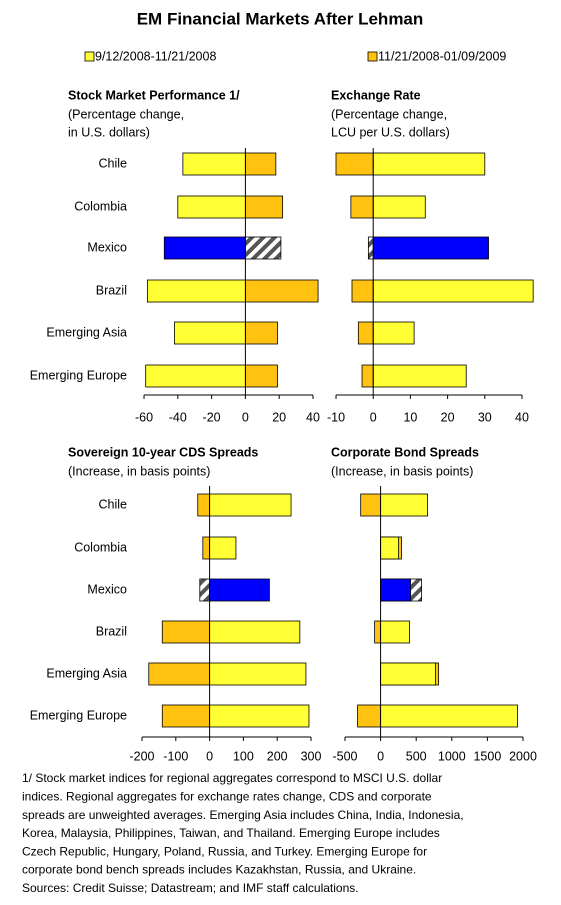 This screenshot has width=561, height=905. What do you see at coordinates (336, 417) in the screenshot?
I see `x-tick-label: -10` at bounding box center [336, 417].